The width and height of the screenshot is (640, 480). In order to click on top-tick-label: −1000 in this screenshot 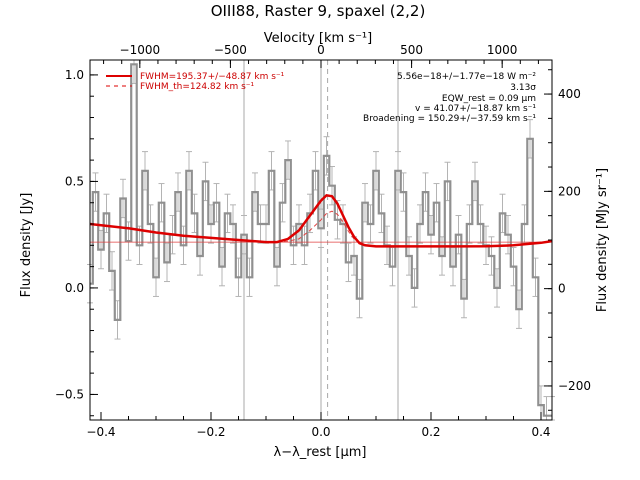, I will do `click(140, 50)`.